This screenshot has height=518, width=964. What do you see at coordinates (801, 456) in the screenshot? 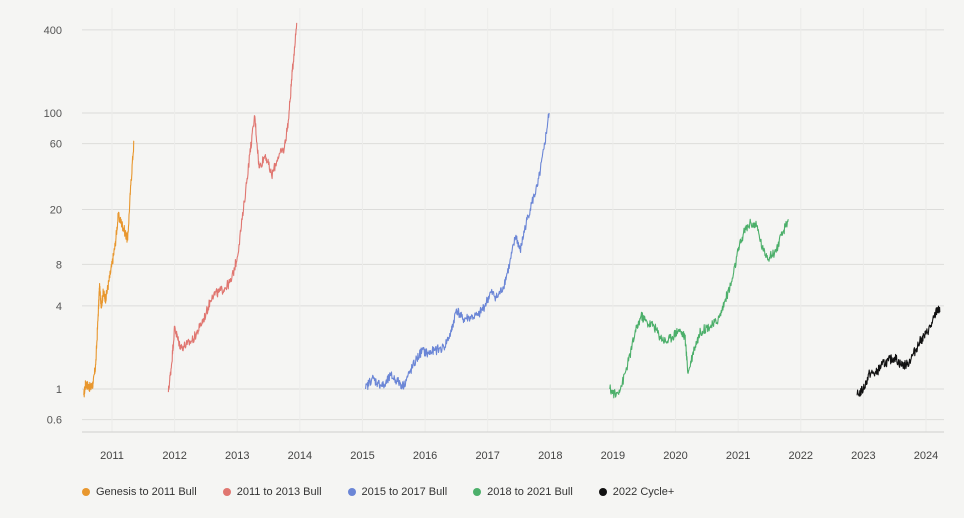
I see `x-tick-label: 2022` at bounding box center [801, 456].